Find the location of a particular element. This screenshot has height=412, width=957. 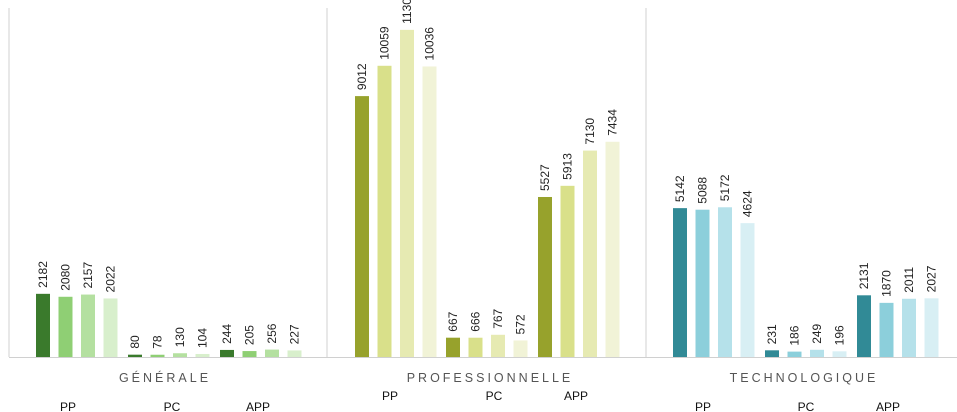

data-label: 186 is located at coordinates (795, 335).